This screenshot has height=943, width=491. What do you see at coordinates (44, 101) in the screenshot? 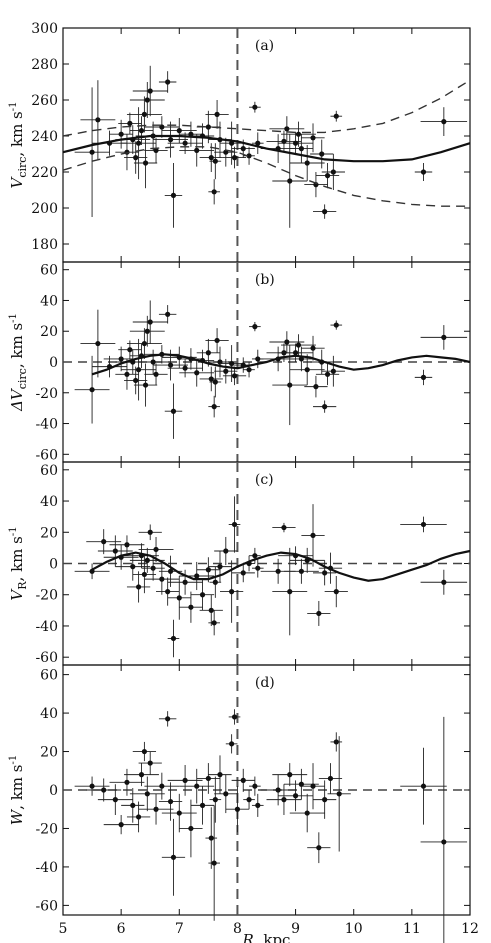
I see `y-tick-label: 260` at bounding box center [44, 101].